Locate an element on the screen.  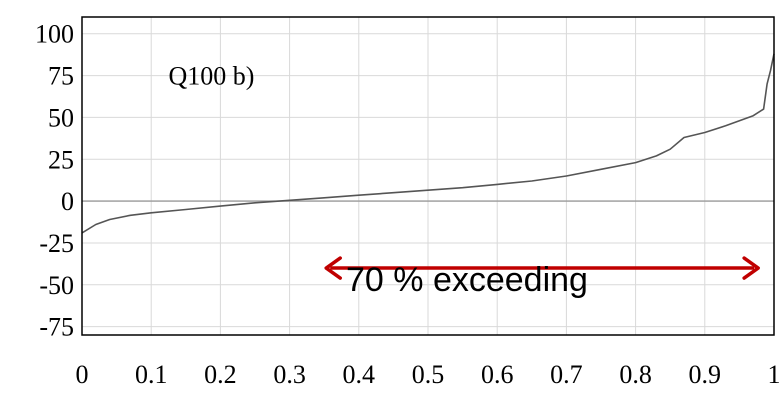
annotation-arrowhead-left is located at coordinates (333, 268).